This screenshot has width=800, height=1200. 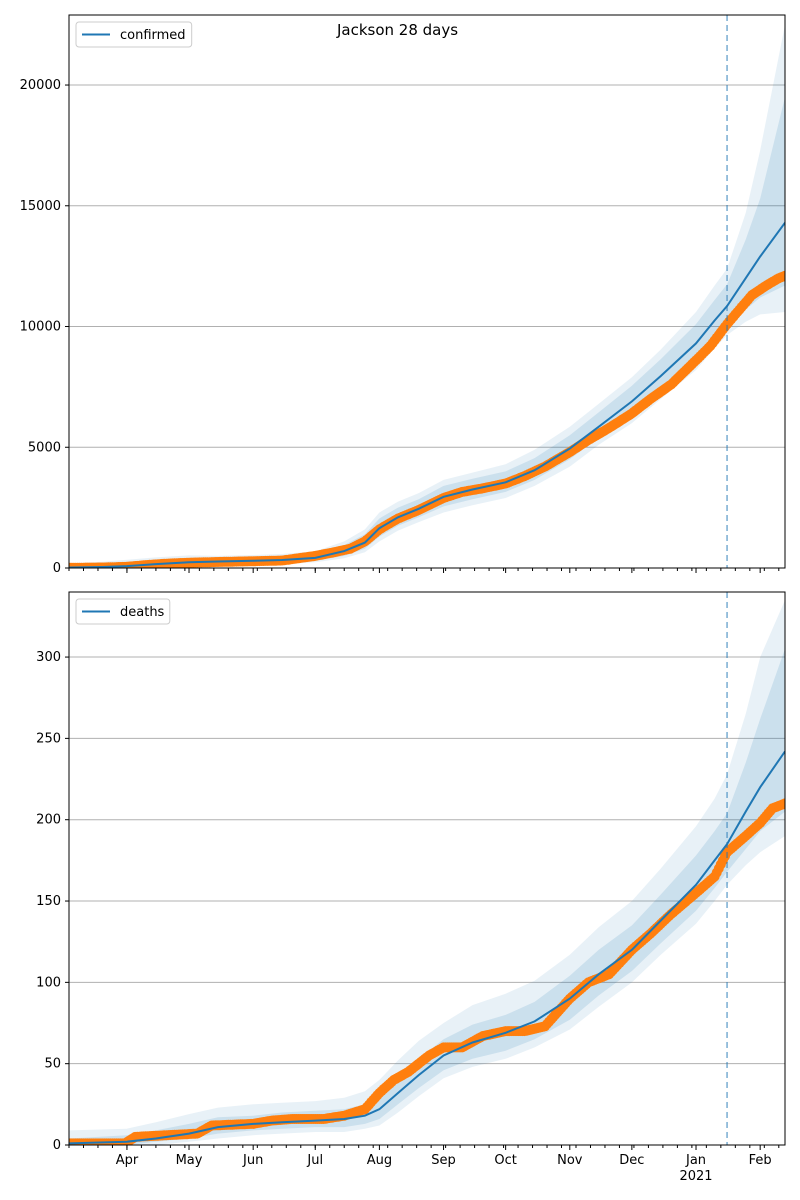 I want to click on ytick-label: 250, so click(x=48, y=738).